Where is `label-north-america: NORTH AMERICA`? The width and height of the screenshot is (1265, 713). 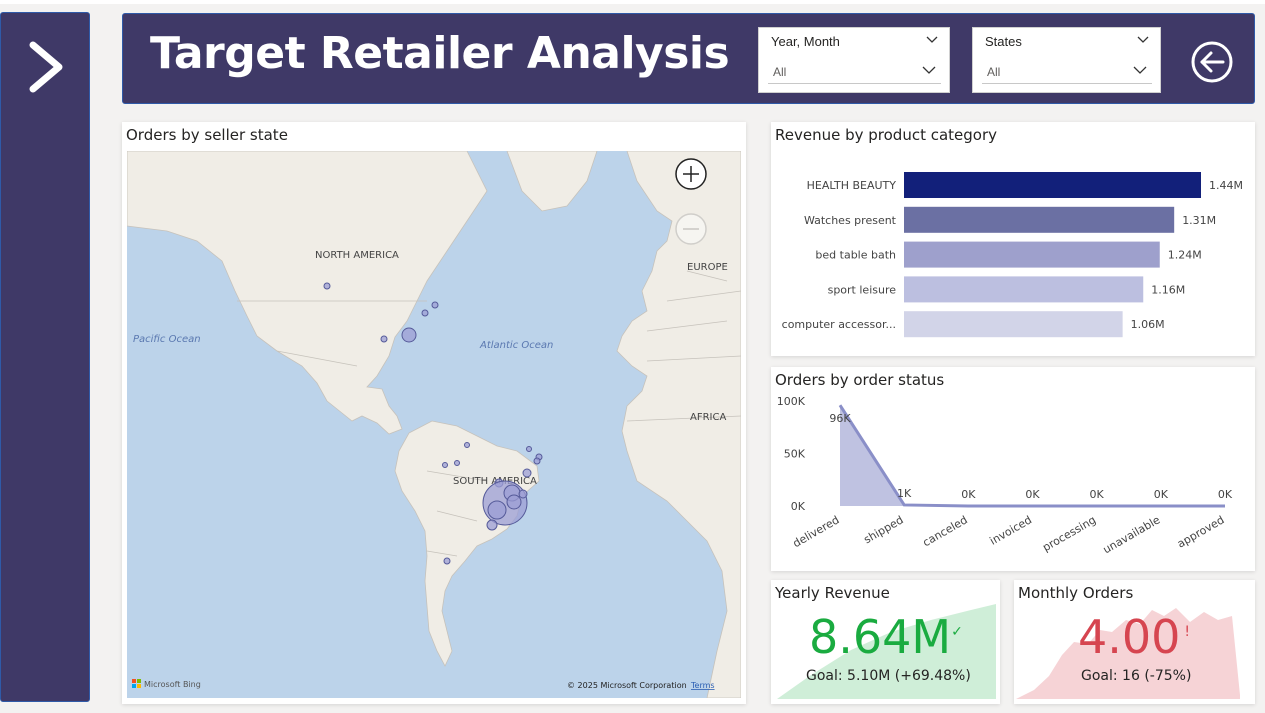
label-north-america: NORTH AMERICA is located at coordinates (357, 255).